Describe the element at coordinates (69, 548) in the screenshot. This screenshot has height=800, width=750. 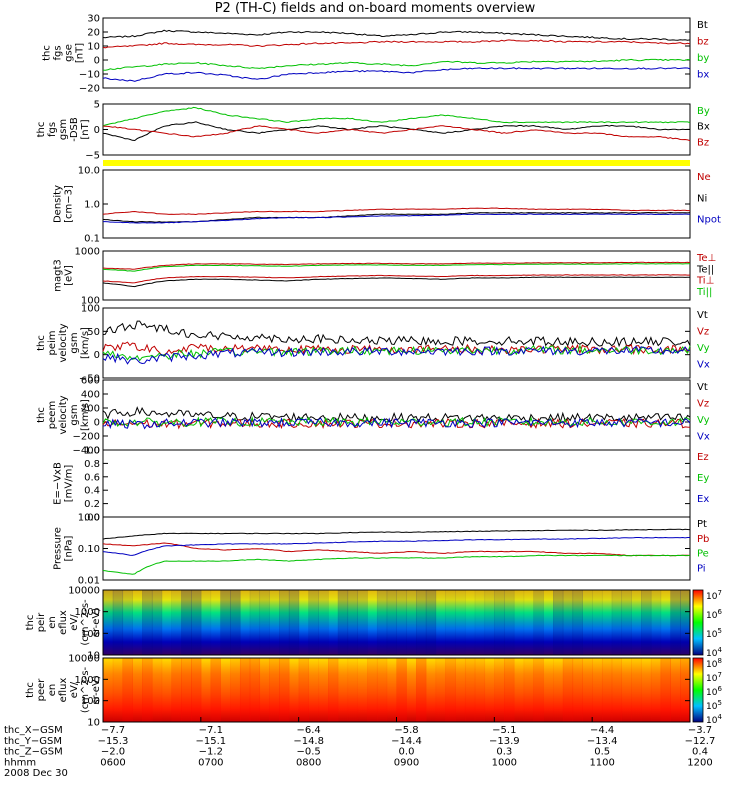
I see `ylabel: [nPa]` at that location.